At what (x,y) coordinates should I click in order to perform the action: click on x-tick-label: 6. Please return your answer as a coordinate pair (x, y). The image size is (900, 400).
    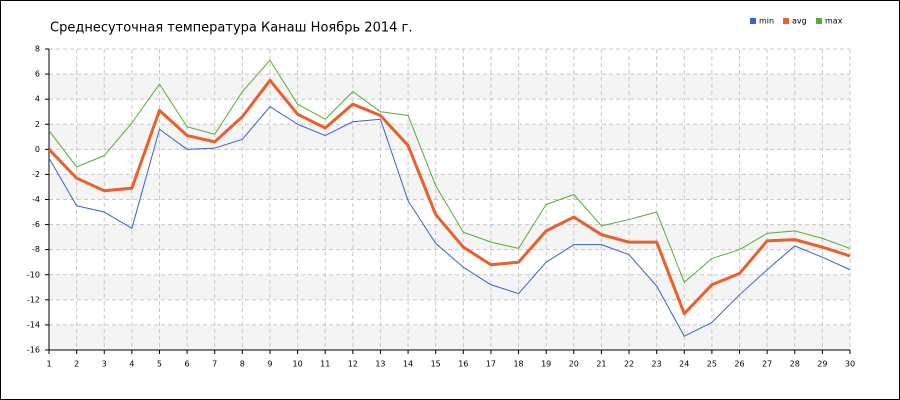
    Looking at the image, I should click on (187, 364).